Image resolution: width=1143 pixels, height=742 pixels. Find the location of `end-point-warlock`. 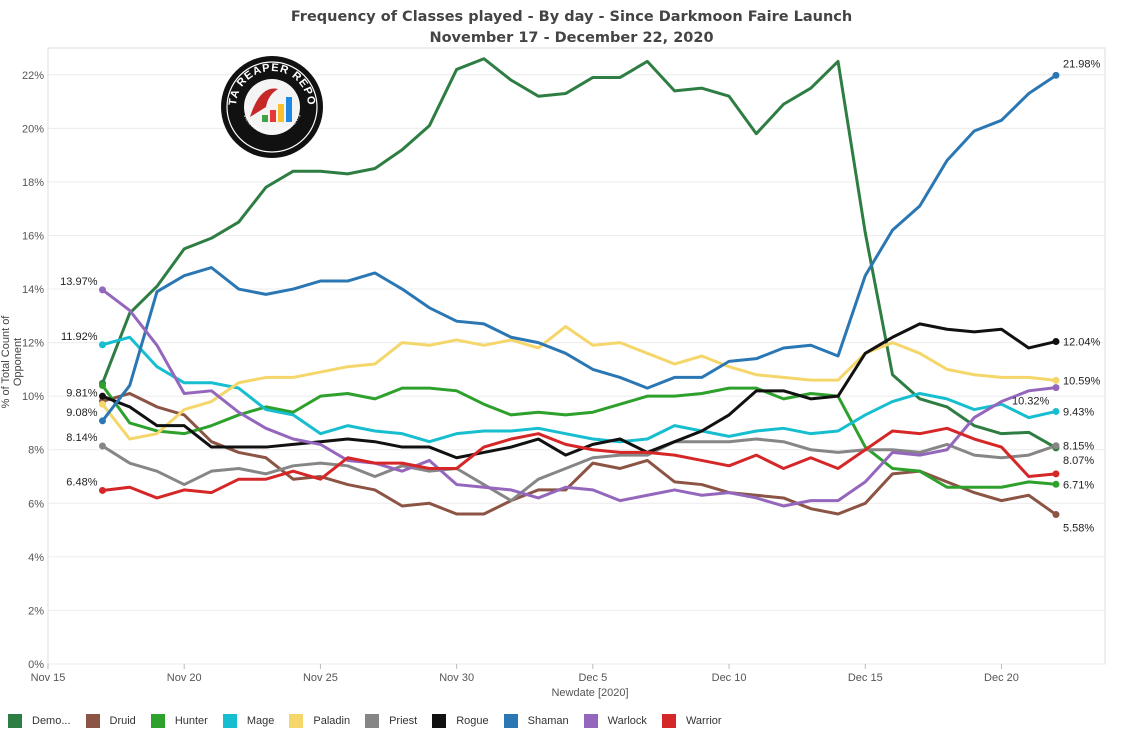

end-point-warlock is located at coordinates (1056, 388).